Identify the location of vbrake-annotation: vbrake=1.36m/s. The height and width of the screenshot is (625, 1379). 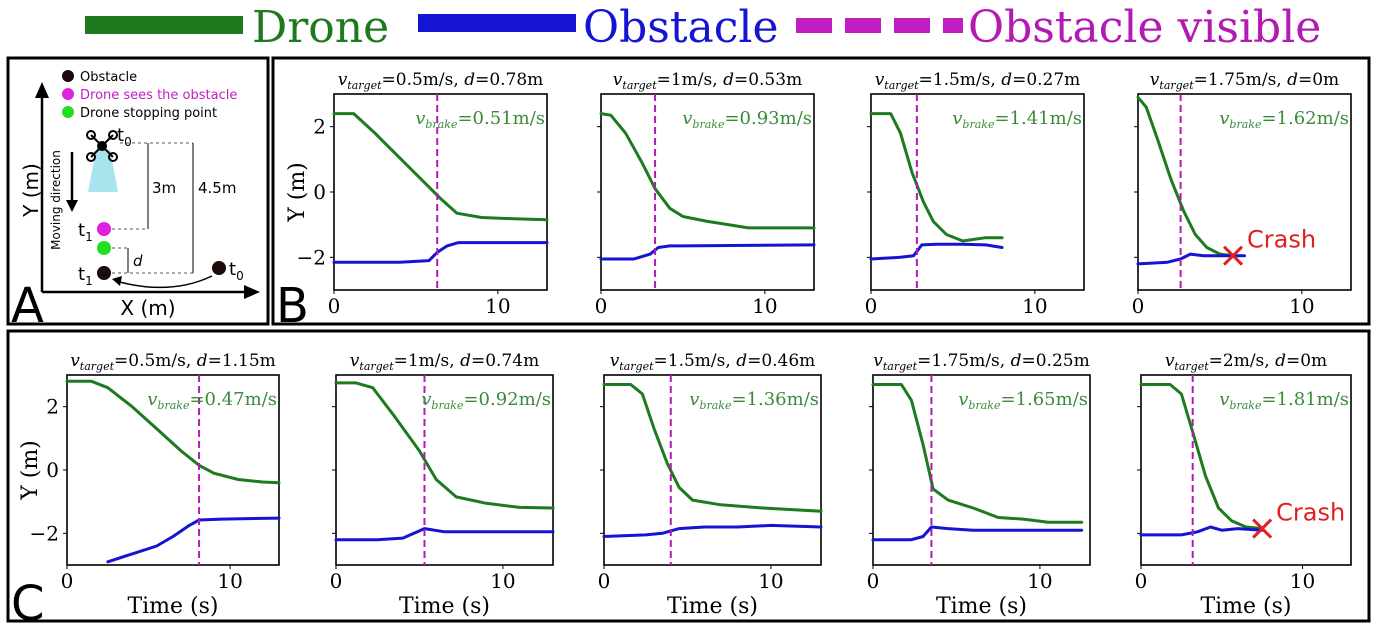
(754, 400).